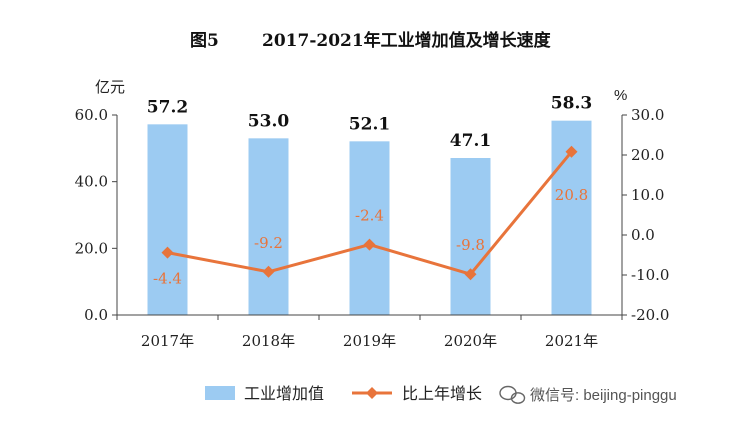 The image size is (732, 428). Describe the element at coordinates (91, 248) in the screenshot. I see `left-tick-label-1: 20.0` at that location.